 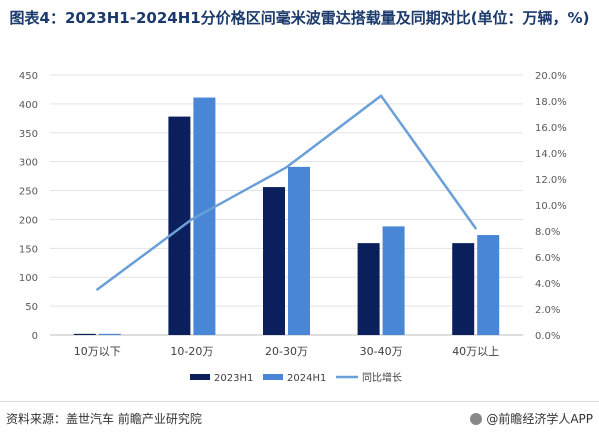 I want to click on legend-label: 2023H1, so click(x=233, y=378).